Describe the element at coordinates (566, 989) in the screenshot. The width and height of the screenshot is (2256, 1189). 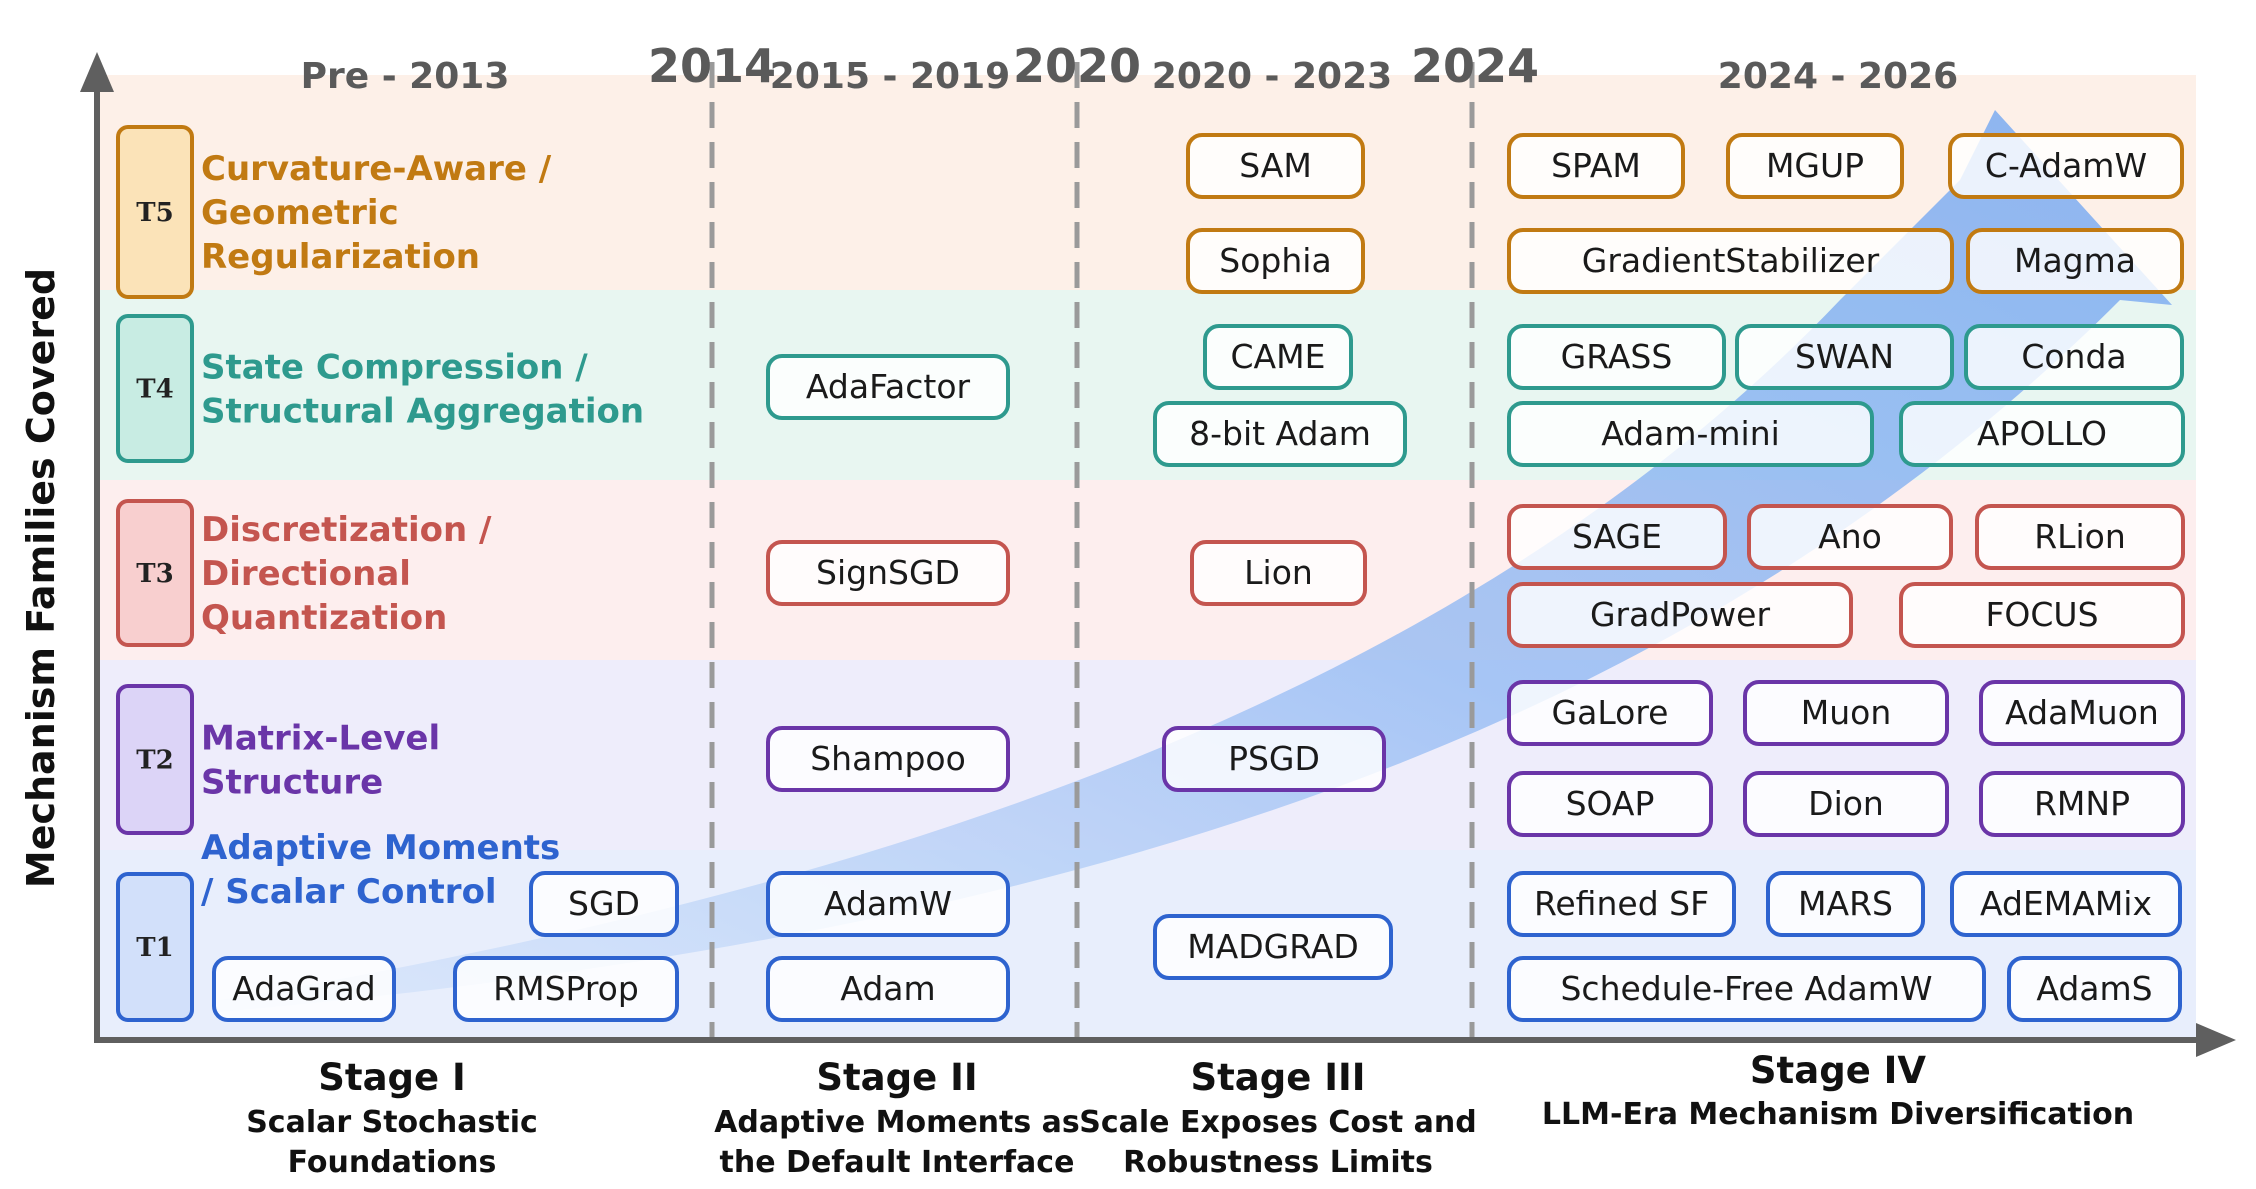
I see `method-box-rmsprop: RMSProp` at that location.